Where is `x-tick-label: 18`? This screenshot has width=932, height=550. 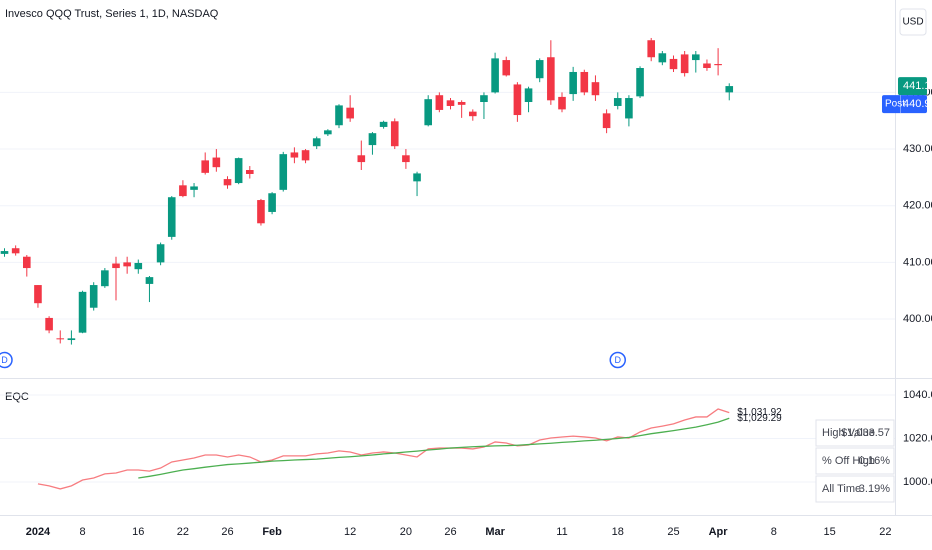
x-tick-label: 18 is located at coordinates (618, 532).